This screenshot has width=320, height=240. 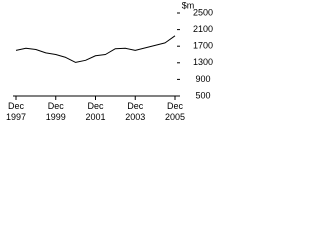 What do you see at coordinates (95, 49) in the screenshot?
I see `data-line` at bounding box center [95, 49].